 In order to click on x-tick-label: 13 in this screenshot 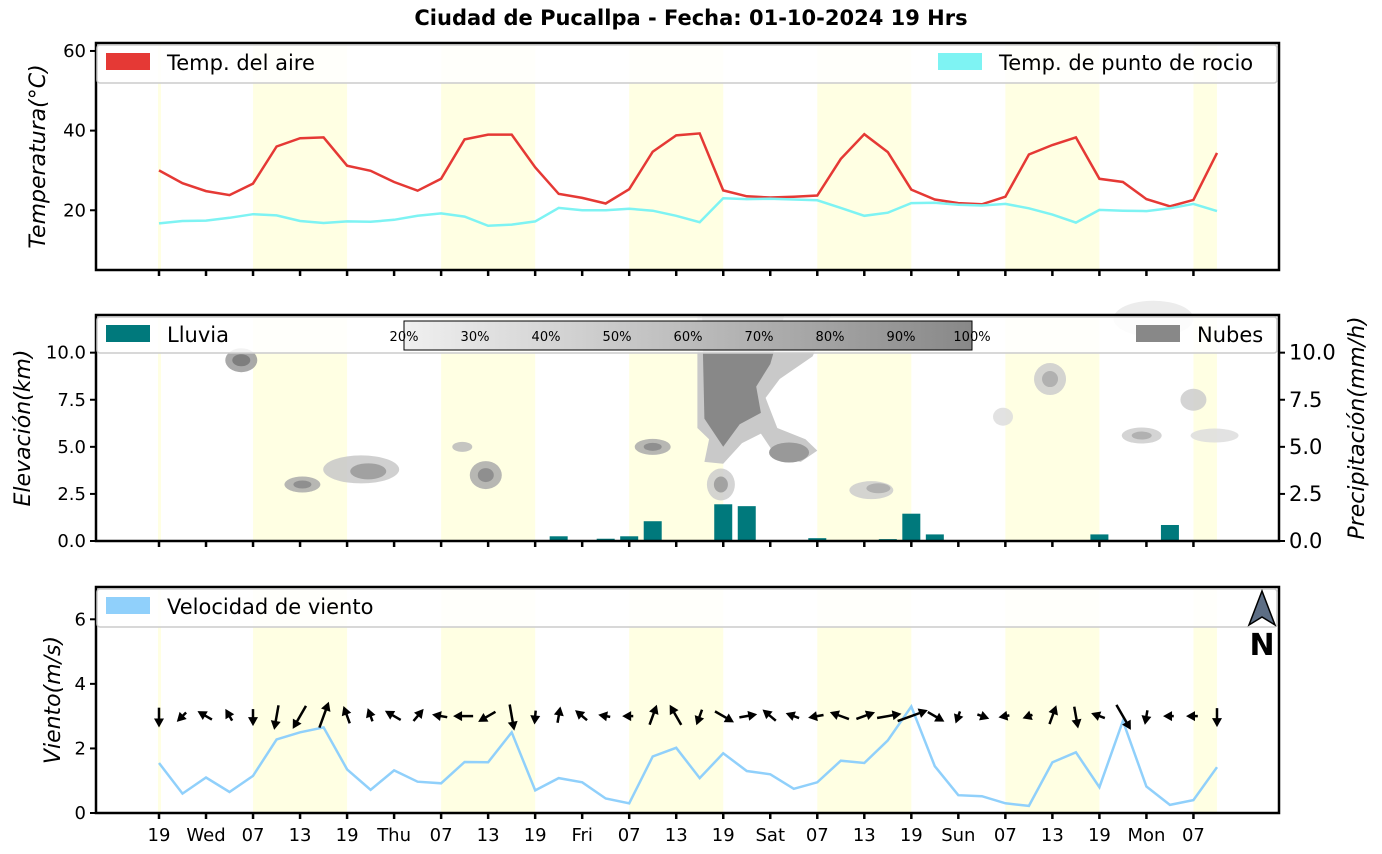, I will do `click(300, 835)`.